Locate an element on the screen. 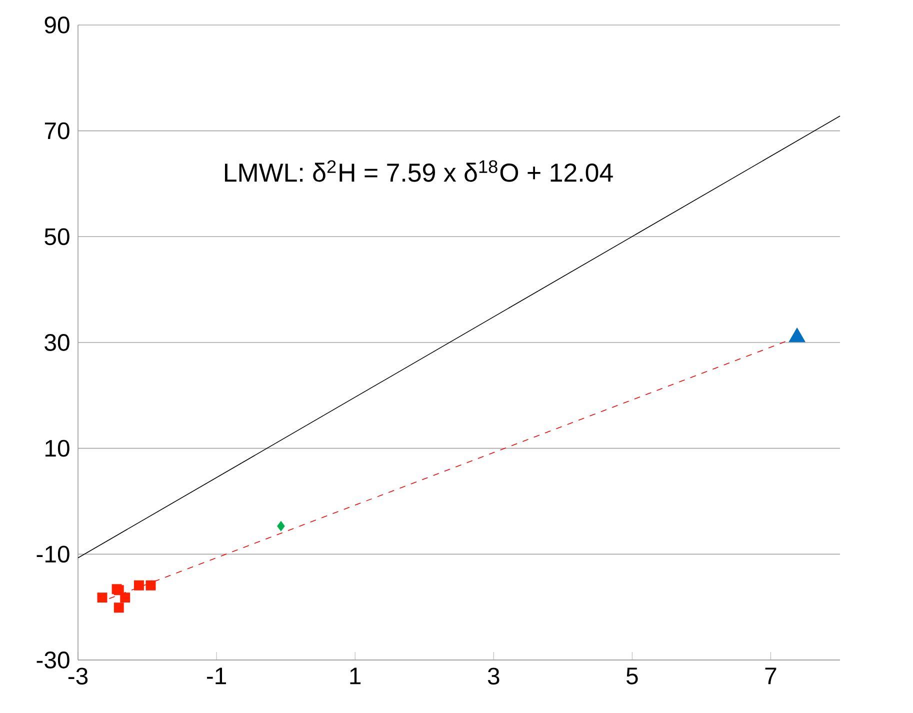 Image resolution: width=913 pixels, height=713 pixels. x-tick-label: 7 is located at coordinates (770, 676).